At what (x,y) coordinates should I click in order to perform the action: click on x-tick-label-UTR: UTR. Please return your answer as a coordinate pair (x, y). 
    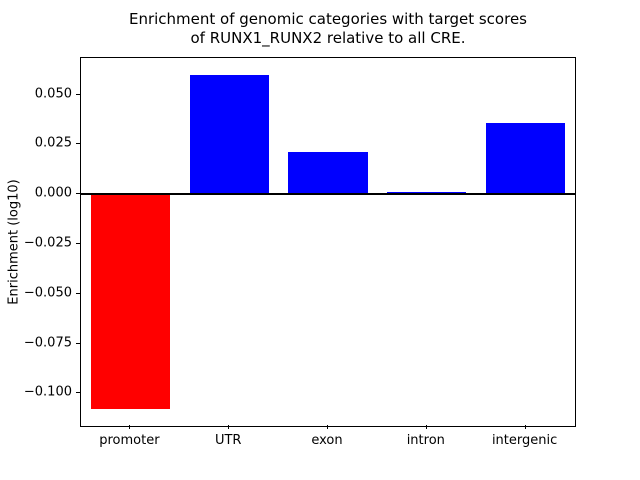
    Looking at the image, I should click on (228, 440).